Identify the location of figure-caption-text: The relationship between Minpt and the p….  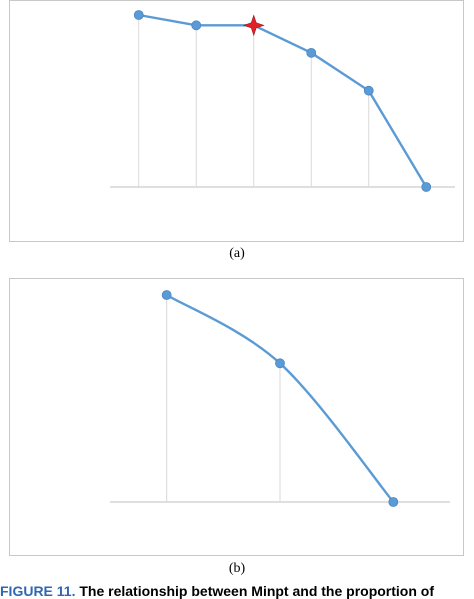
(257, 591).